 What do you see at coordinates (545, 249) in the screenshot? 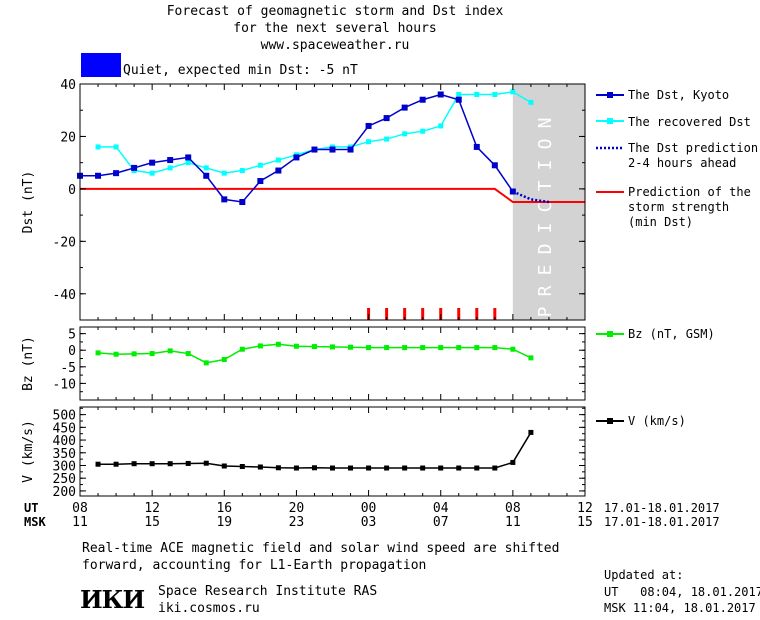
I see `prediction-label-letter: D` at bounding box center [545, 249].